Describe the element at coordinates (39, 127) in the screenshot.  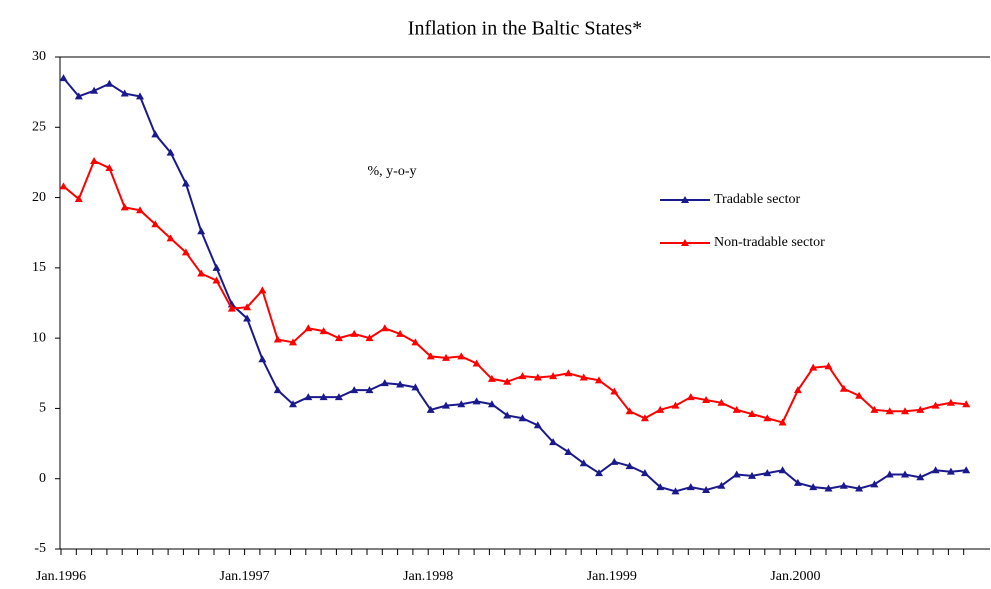
I see `y-tick-label: 25` at that location.